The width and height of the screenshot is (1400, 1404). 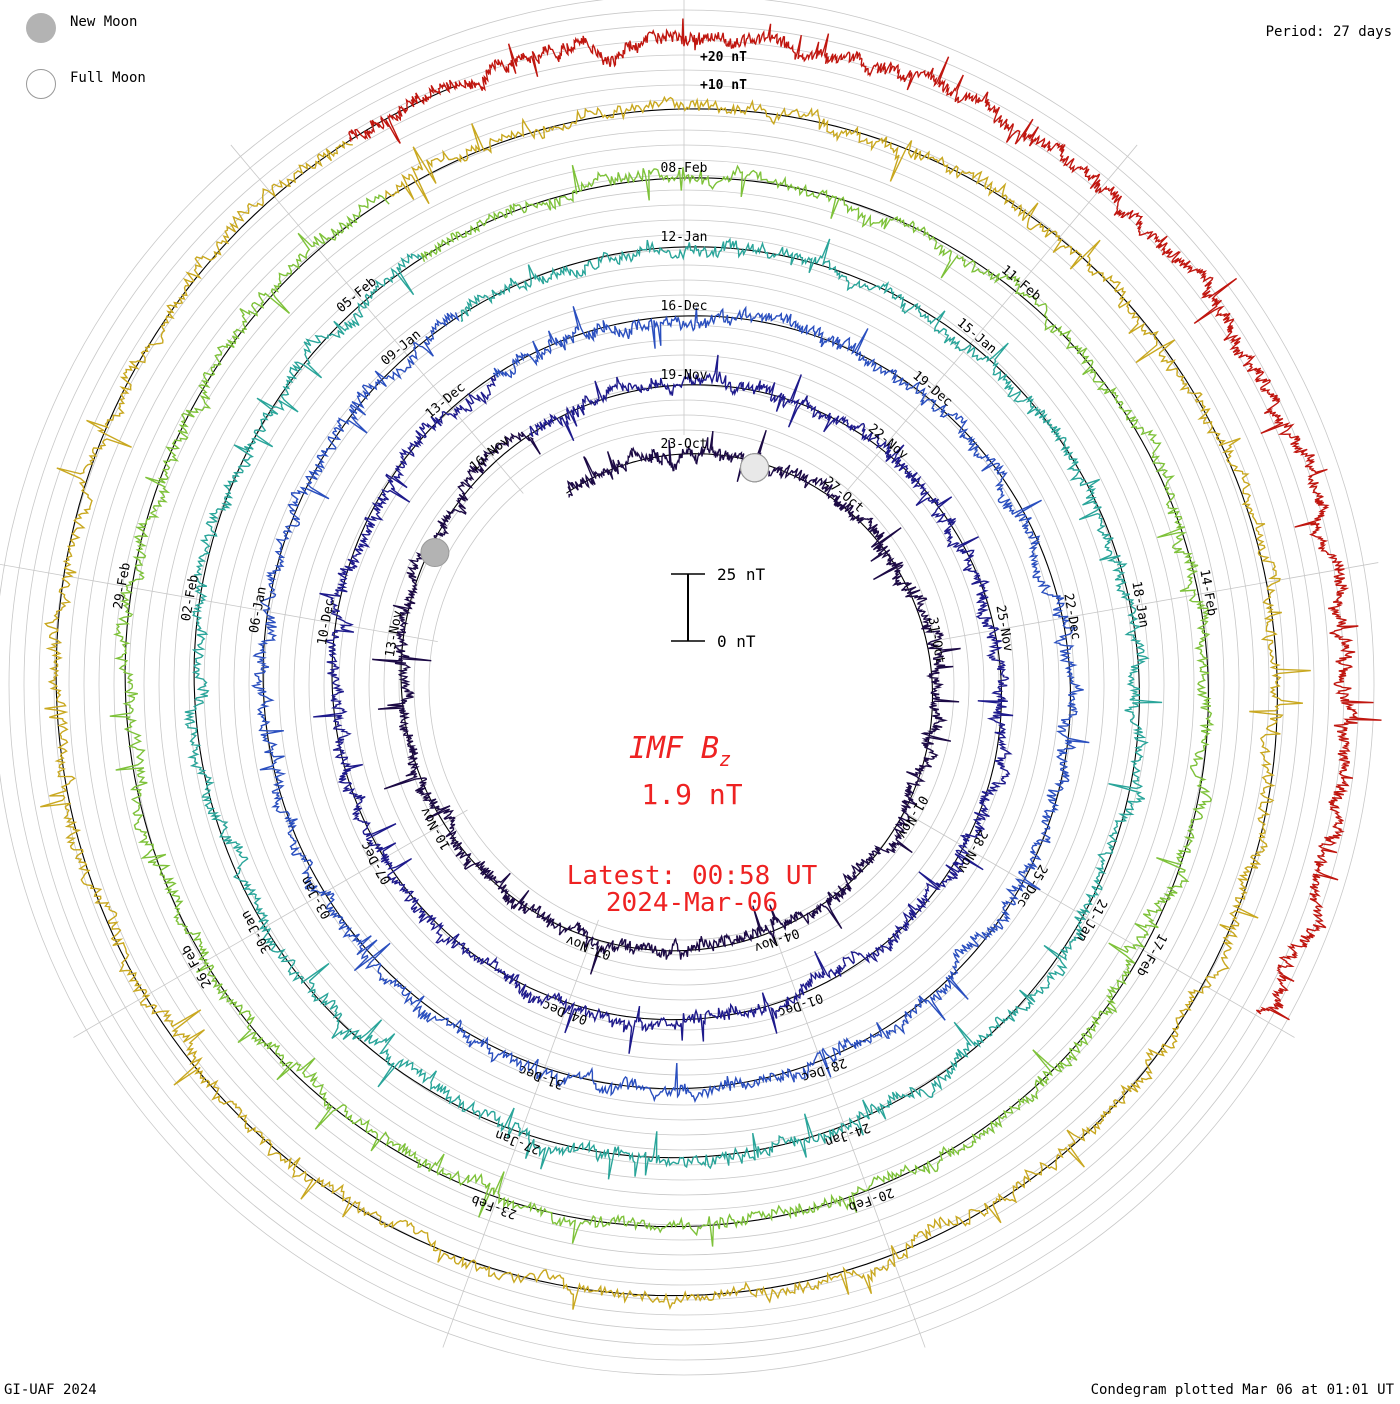 What do you see at coordinates (684, 306) in the screenshot?
I see `date-label: 16-Dec` at bounding box center [684, 306].